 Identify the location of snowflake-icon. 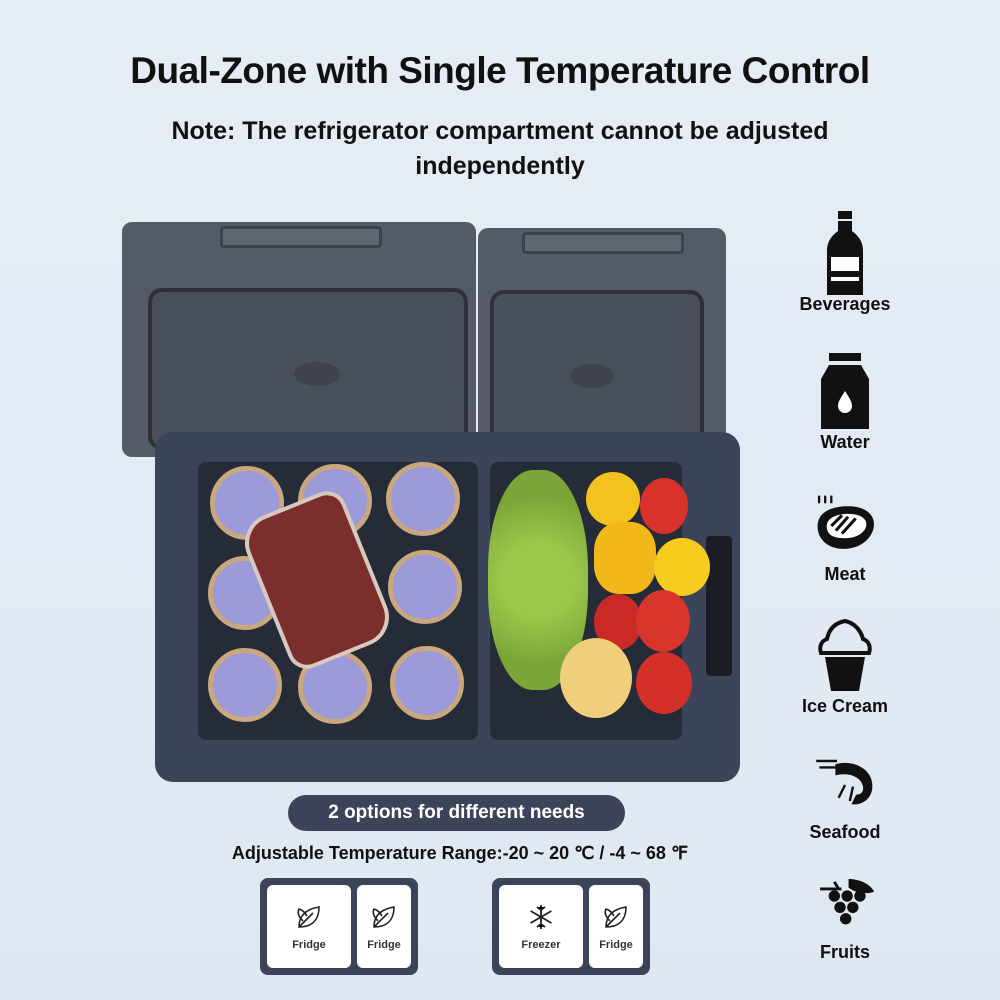
(541, 916).